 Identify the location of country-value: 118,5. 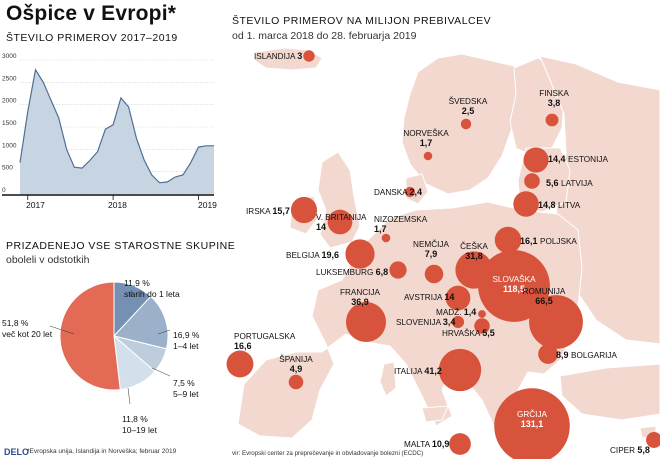
(514, 289).